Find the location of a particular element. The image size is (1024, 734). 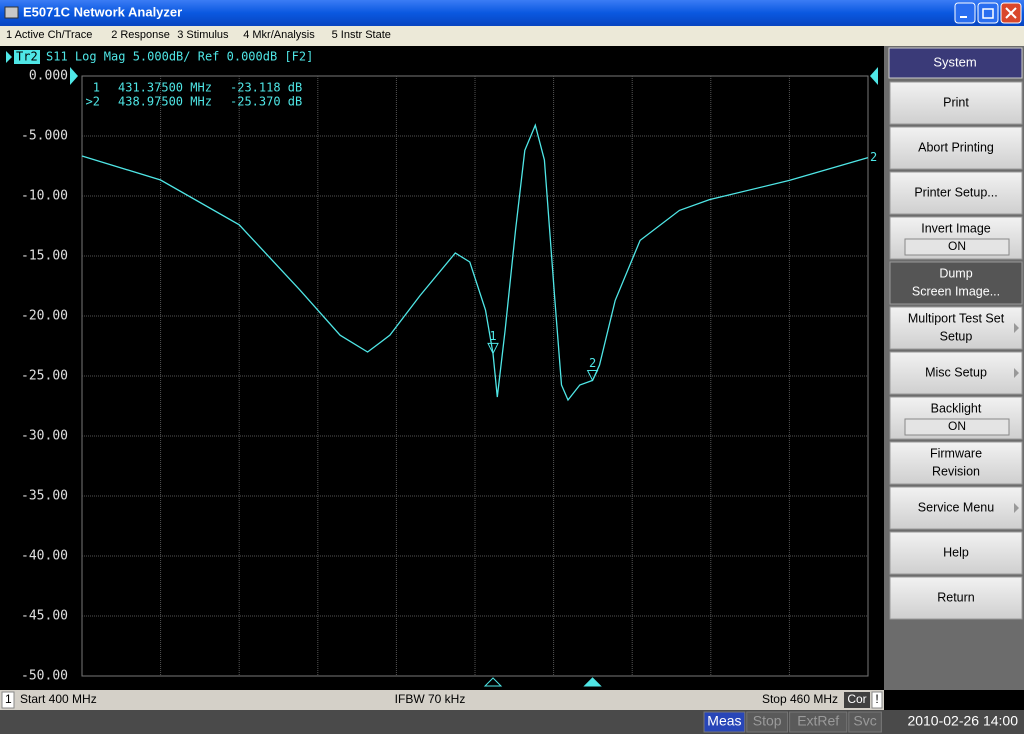

y-tick-label: -10.00 is located at coordinates (44, 196).